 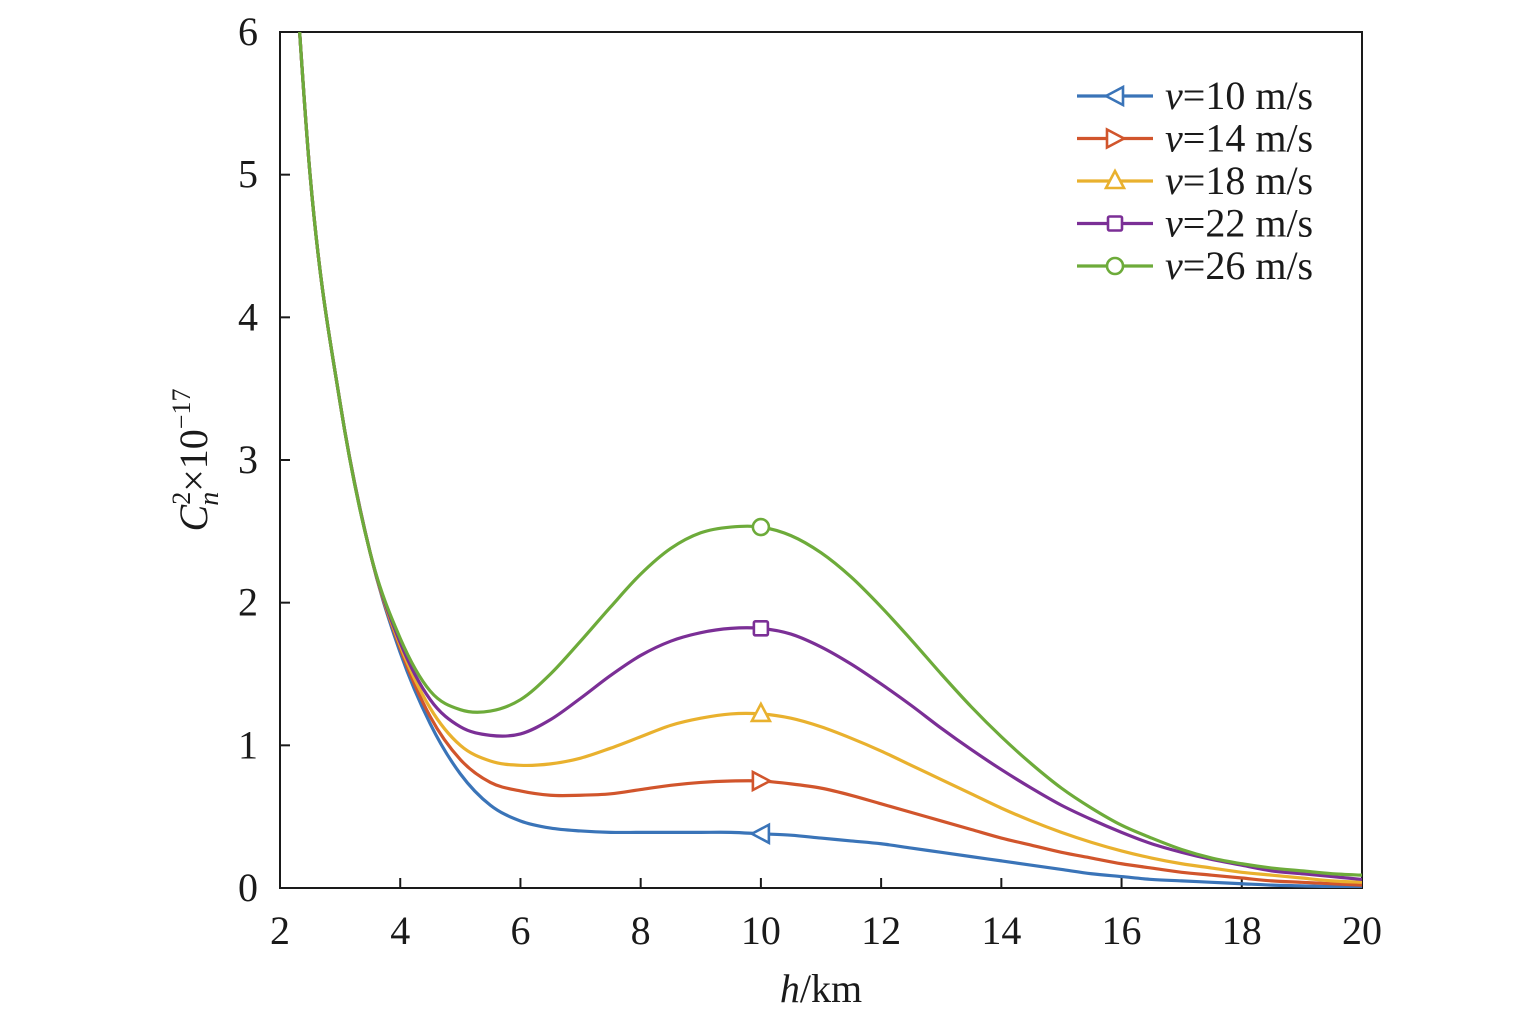 I want to click on x-tick-label: 16, so click(x=1122, y=930).